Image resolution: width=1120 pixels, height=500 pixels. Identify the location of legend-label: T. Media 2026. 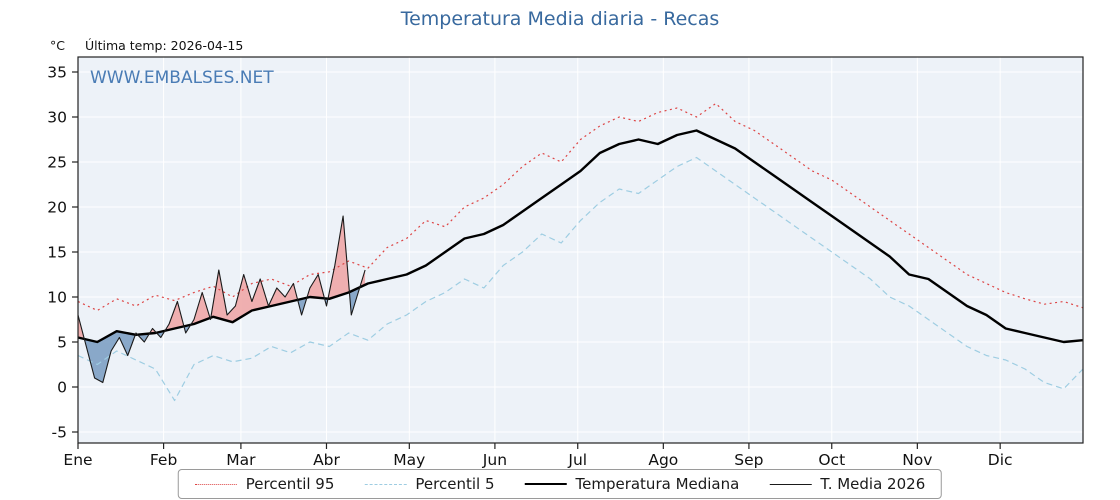
(873, 484).